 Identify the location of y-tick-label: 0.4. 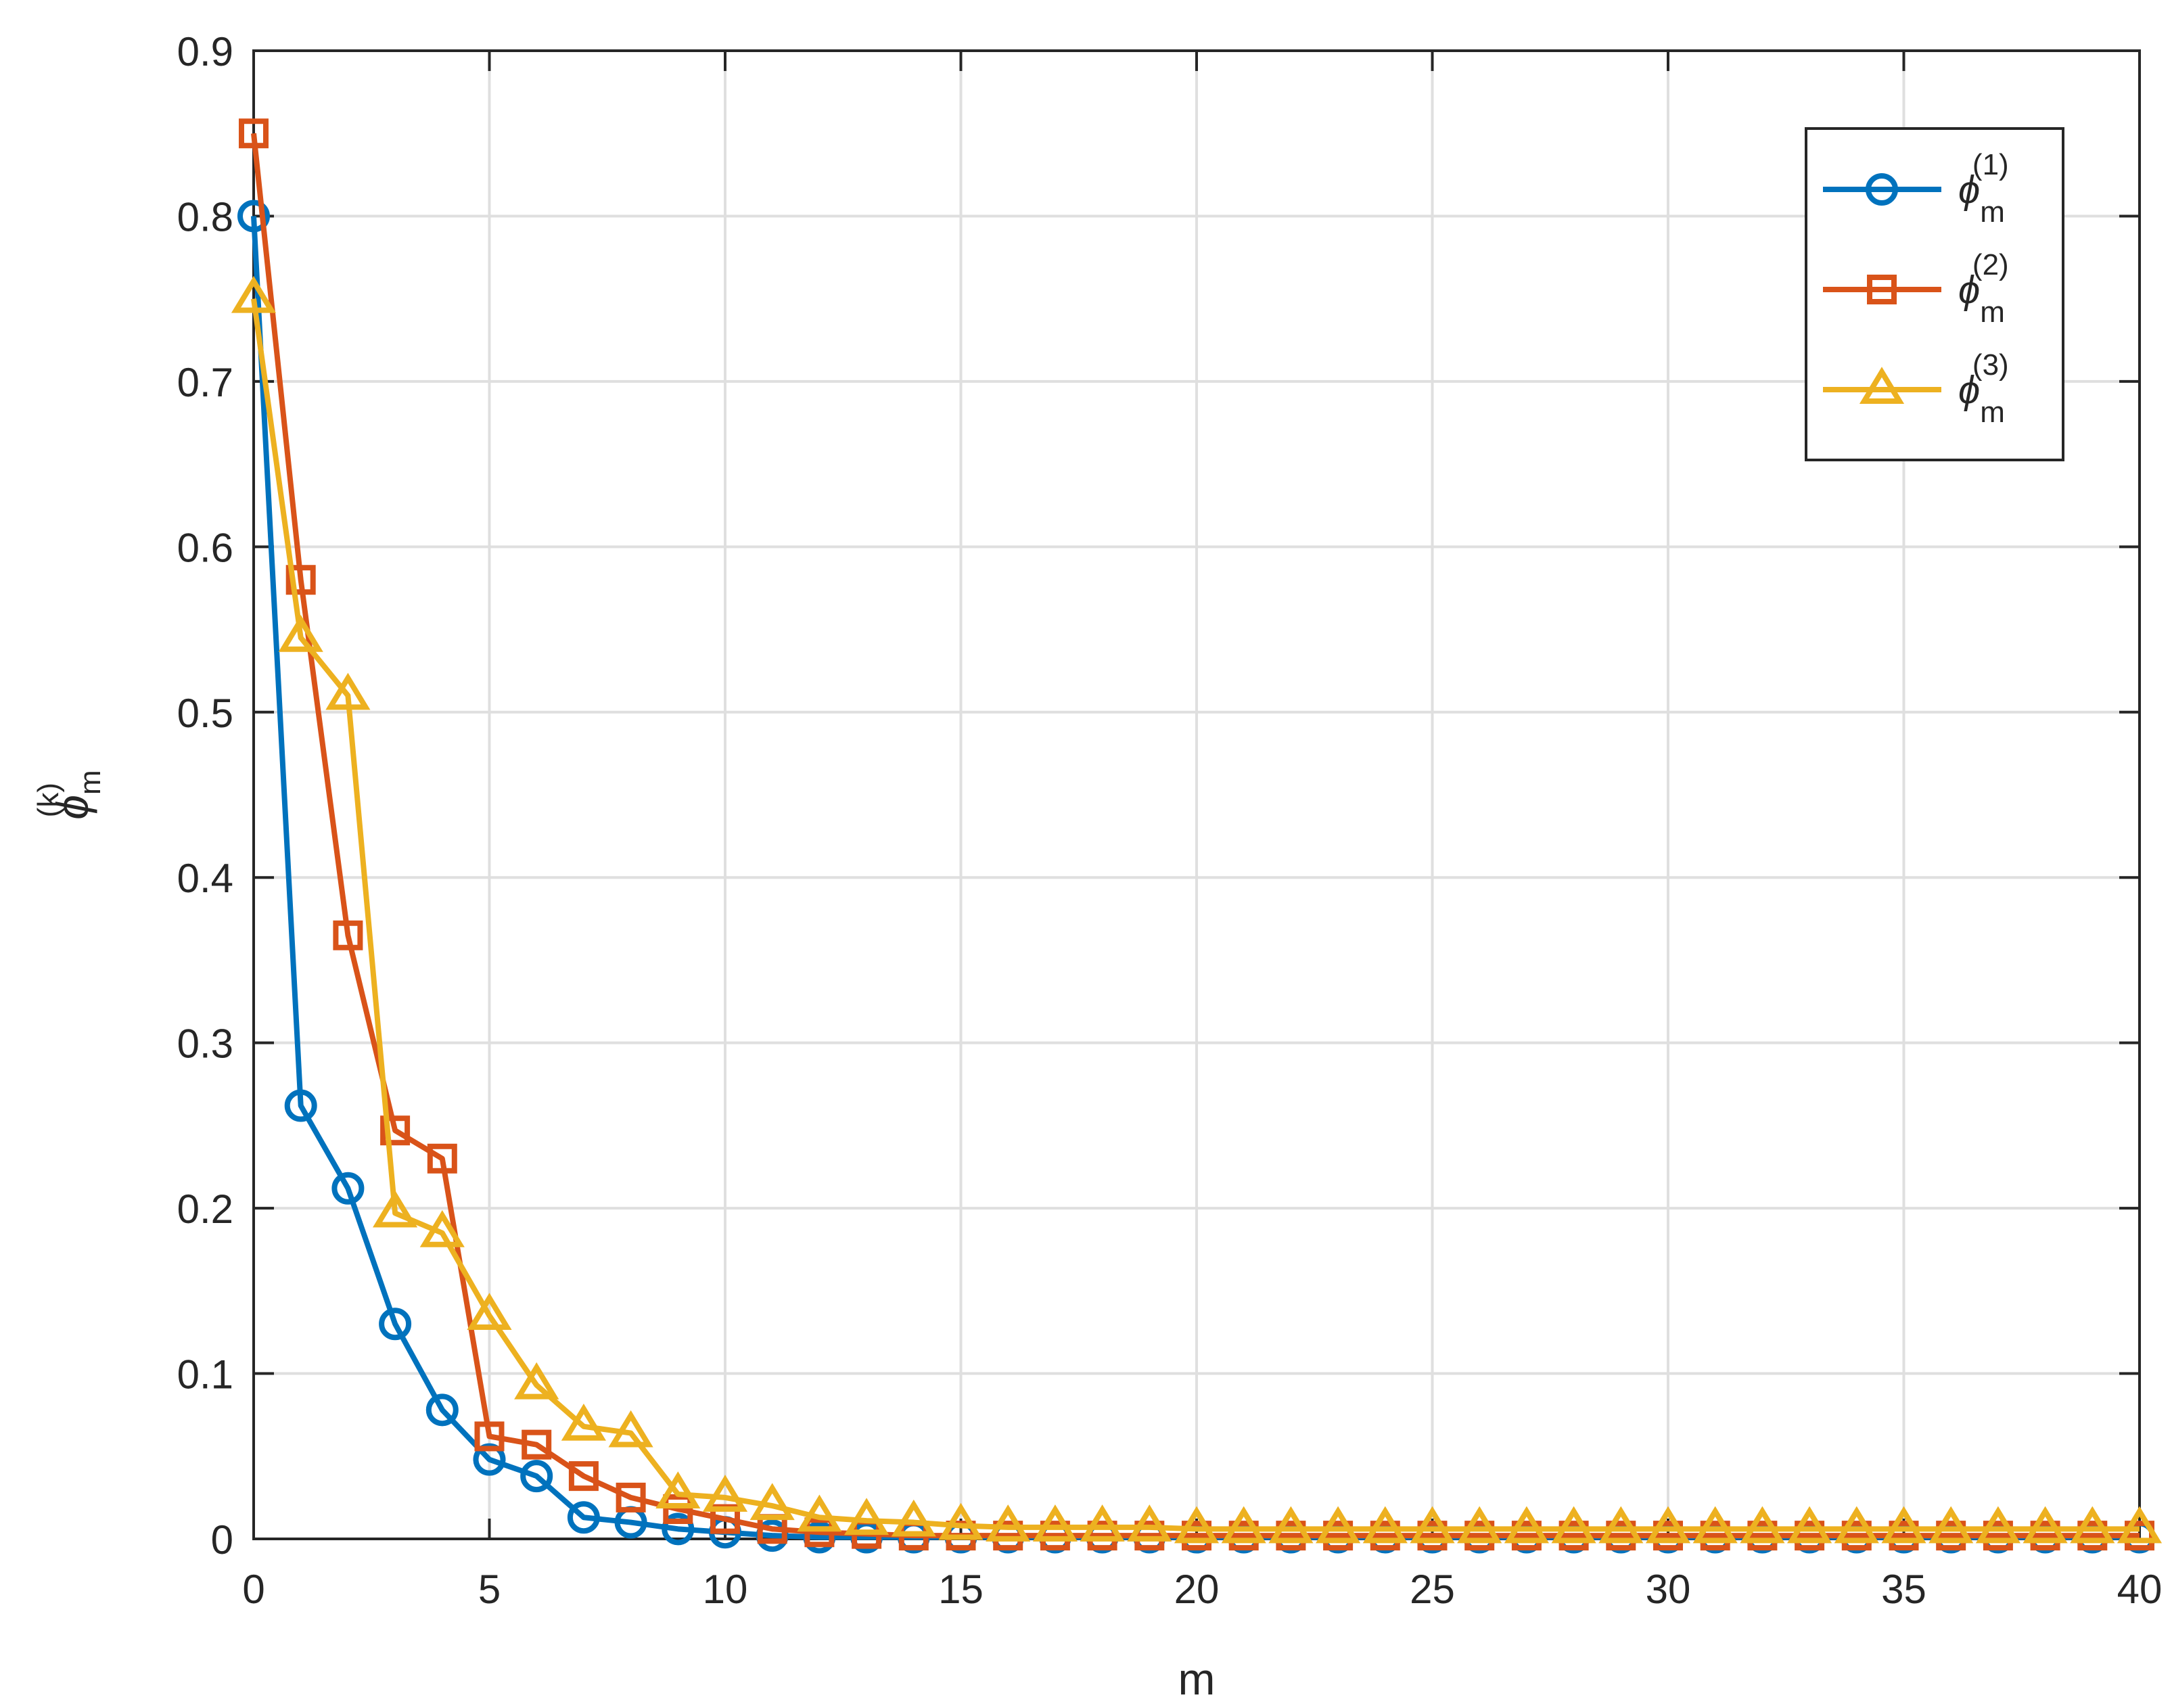
(205, 879).